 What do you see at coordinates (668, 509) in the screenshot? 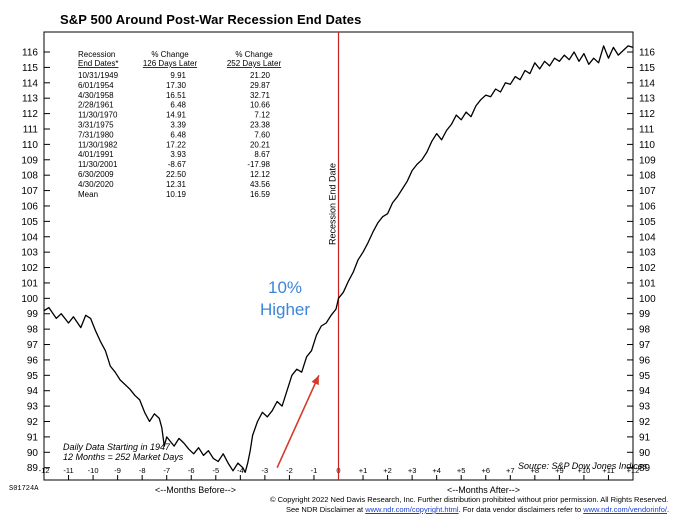
I see `footer-end: .` at bounding box center [668, 509].